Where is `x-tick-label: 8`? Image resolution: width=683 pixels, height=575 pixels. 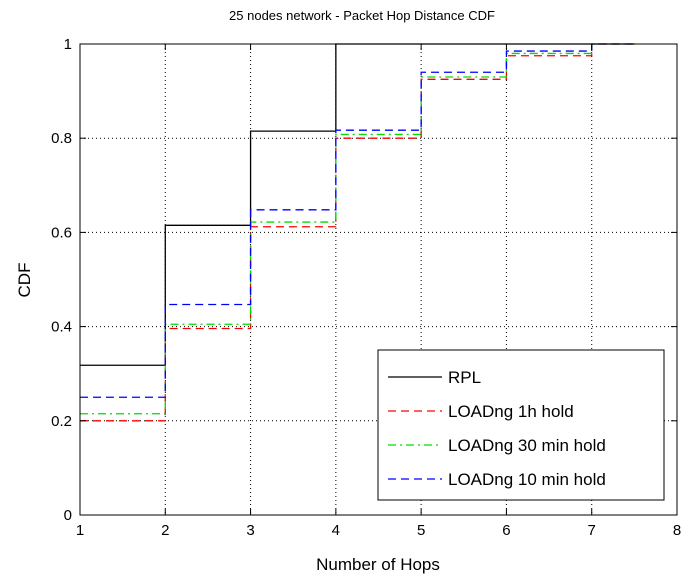 x-tick-label: 8 is located at coordinates (677, 530).